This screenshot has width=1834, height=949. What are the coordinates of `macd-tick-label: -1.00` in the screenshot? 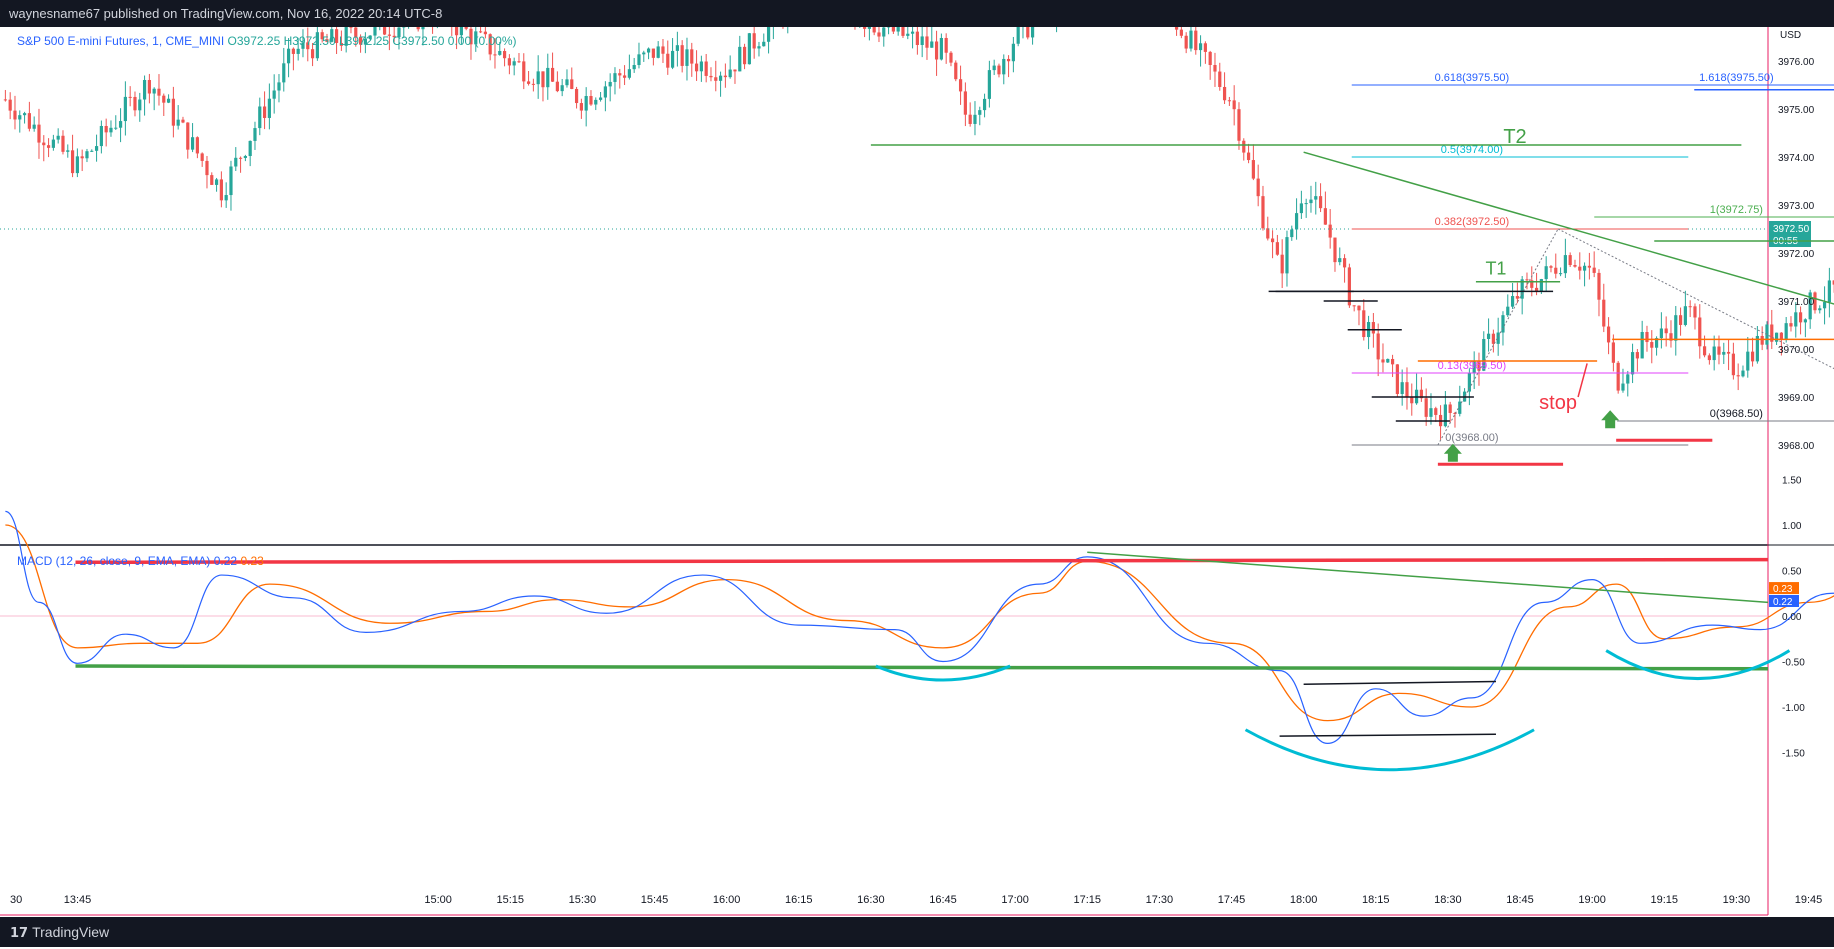 It's located at (1793, 708).